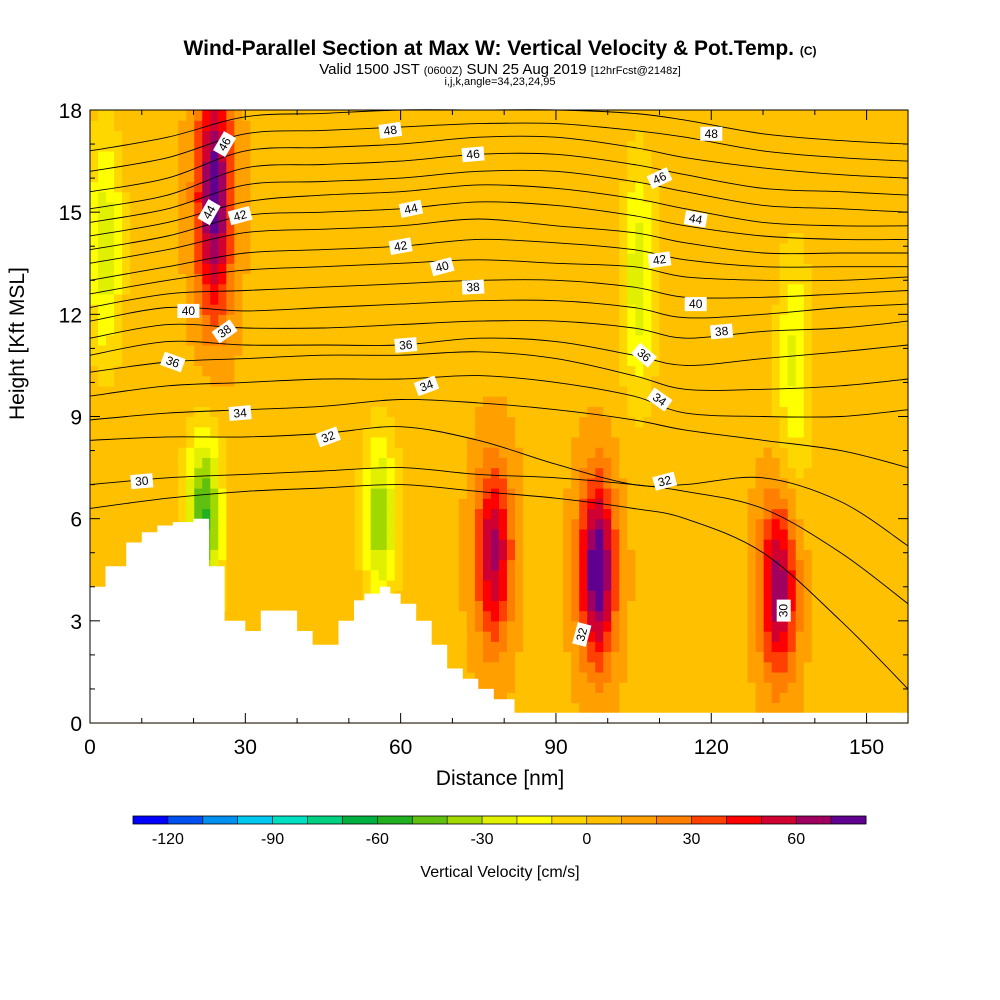 This screenshot has height=1000, width=1000. I want to click on chart-params: i,j,k,angle=34,23,24,95, so click(500, 82).